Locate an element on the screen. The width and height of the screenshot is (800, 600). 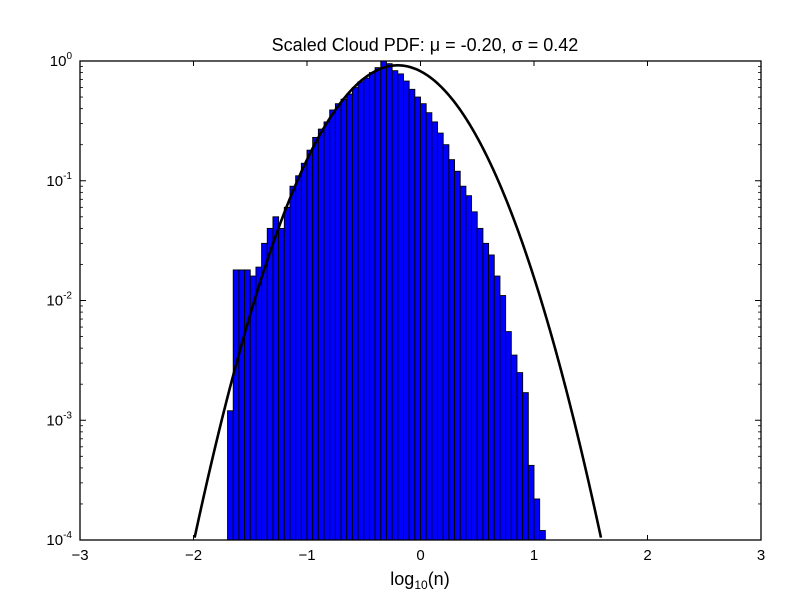
x-axis-label-subscript: 10 is located at coordinates (421, 585).